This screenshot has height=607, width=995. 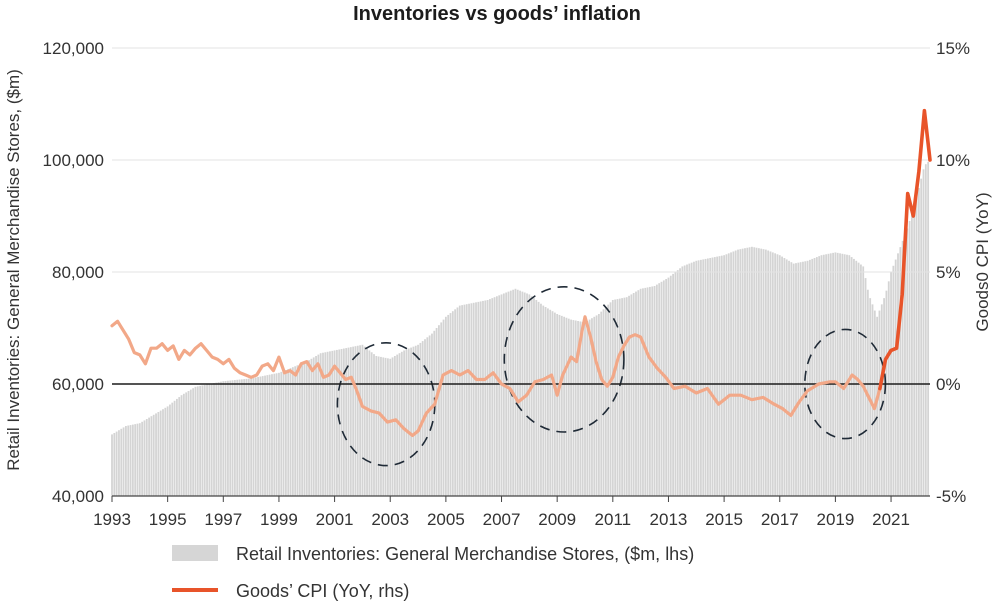 What do you see at coordinates (724, 519) in the screenshot?
I see `x-tick-label: 2015` at bounding box center [724, 519].